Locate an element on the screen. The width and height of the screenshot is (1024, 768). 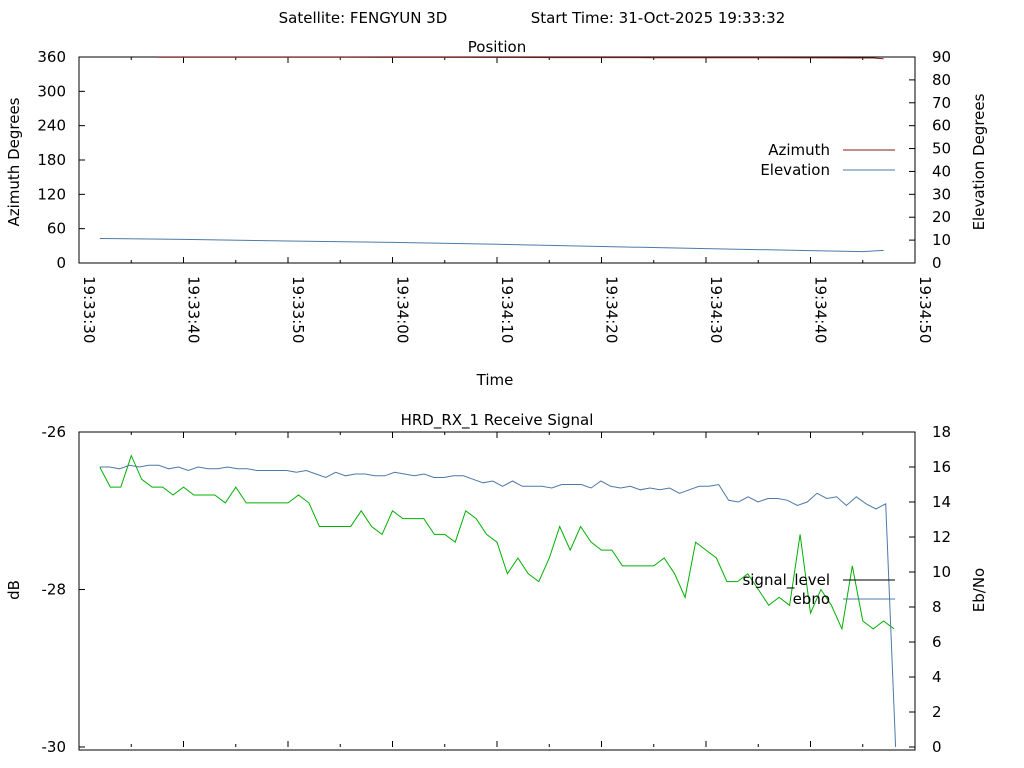
azimuth-axis-label: Azimuth Degrees is located at coordinates (14, 161).